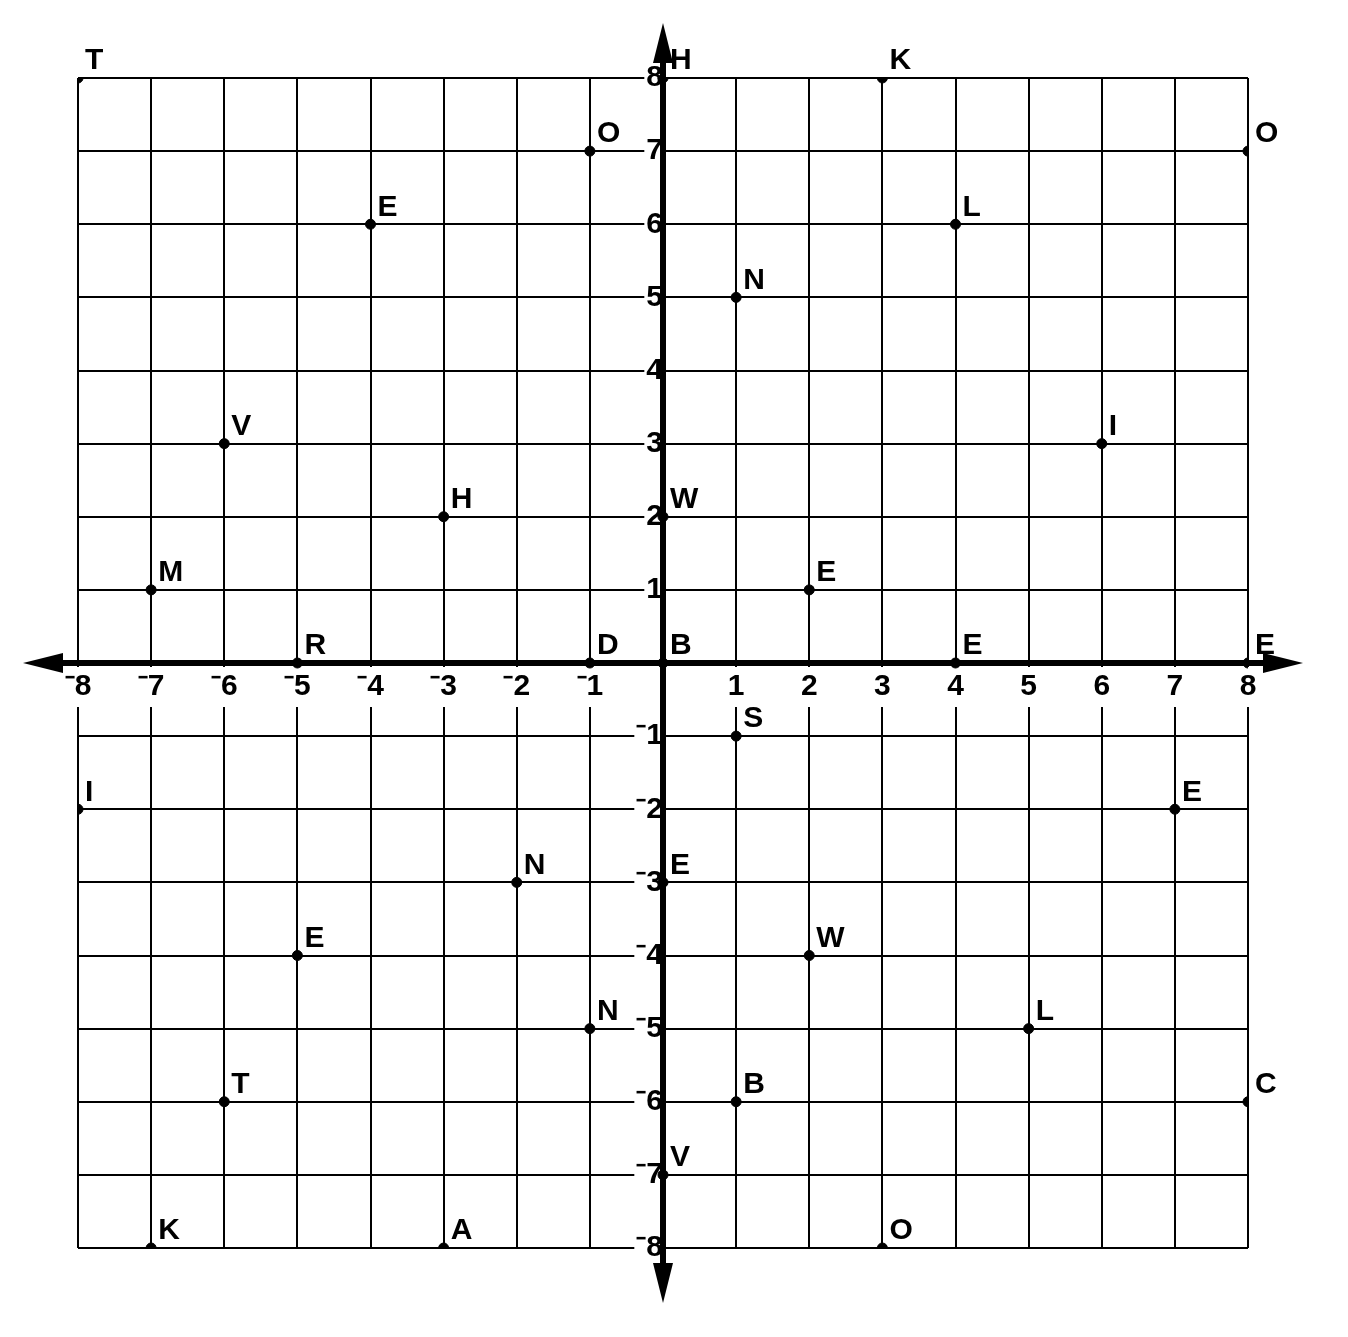 The image size is (1348, 1337). I want to click on data-label: R, so click(315, 644).